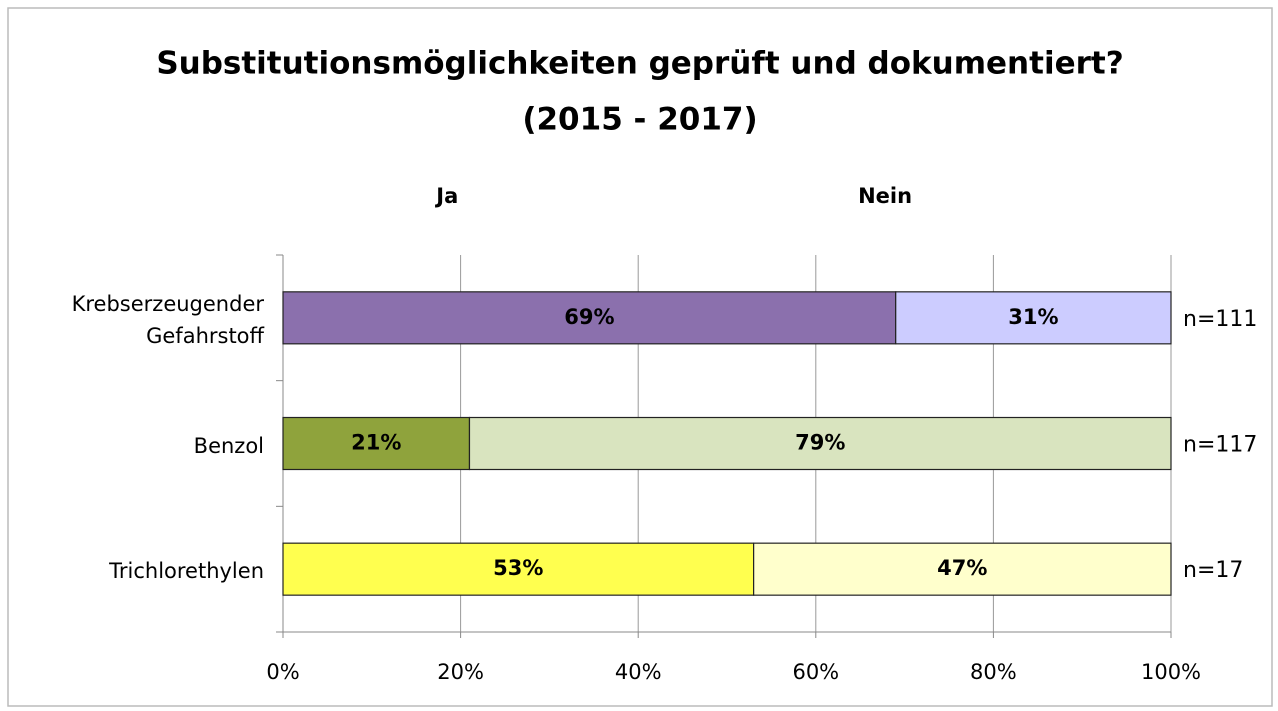 This screenshot has height=711, width=1278. What do you see at coordinates (282, 672) in the screenshot?
I see `x-tick-label: 0%` at bounding box center [282, 672].